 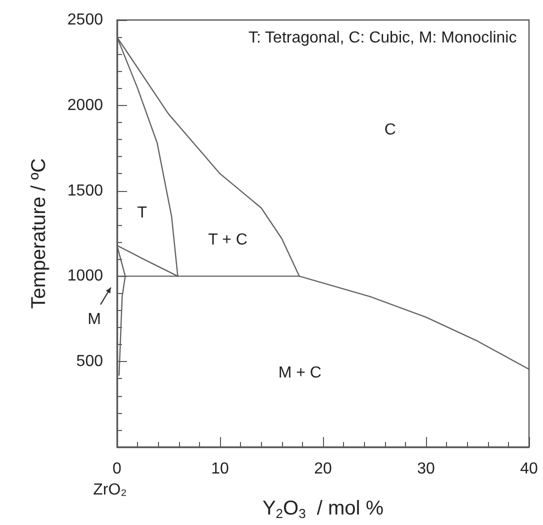 I want to click on y-axis-title: Temperature / ºC, so click(x=39, y=233).